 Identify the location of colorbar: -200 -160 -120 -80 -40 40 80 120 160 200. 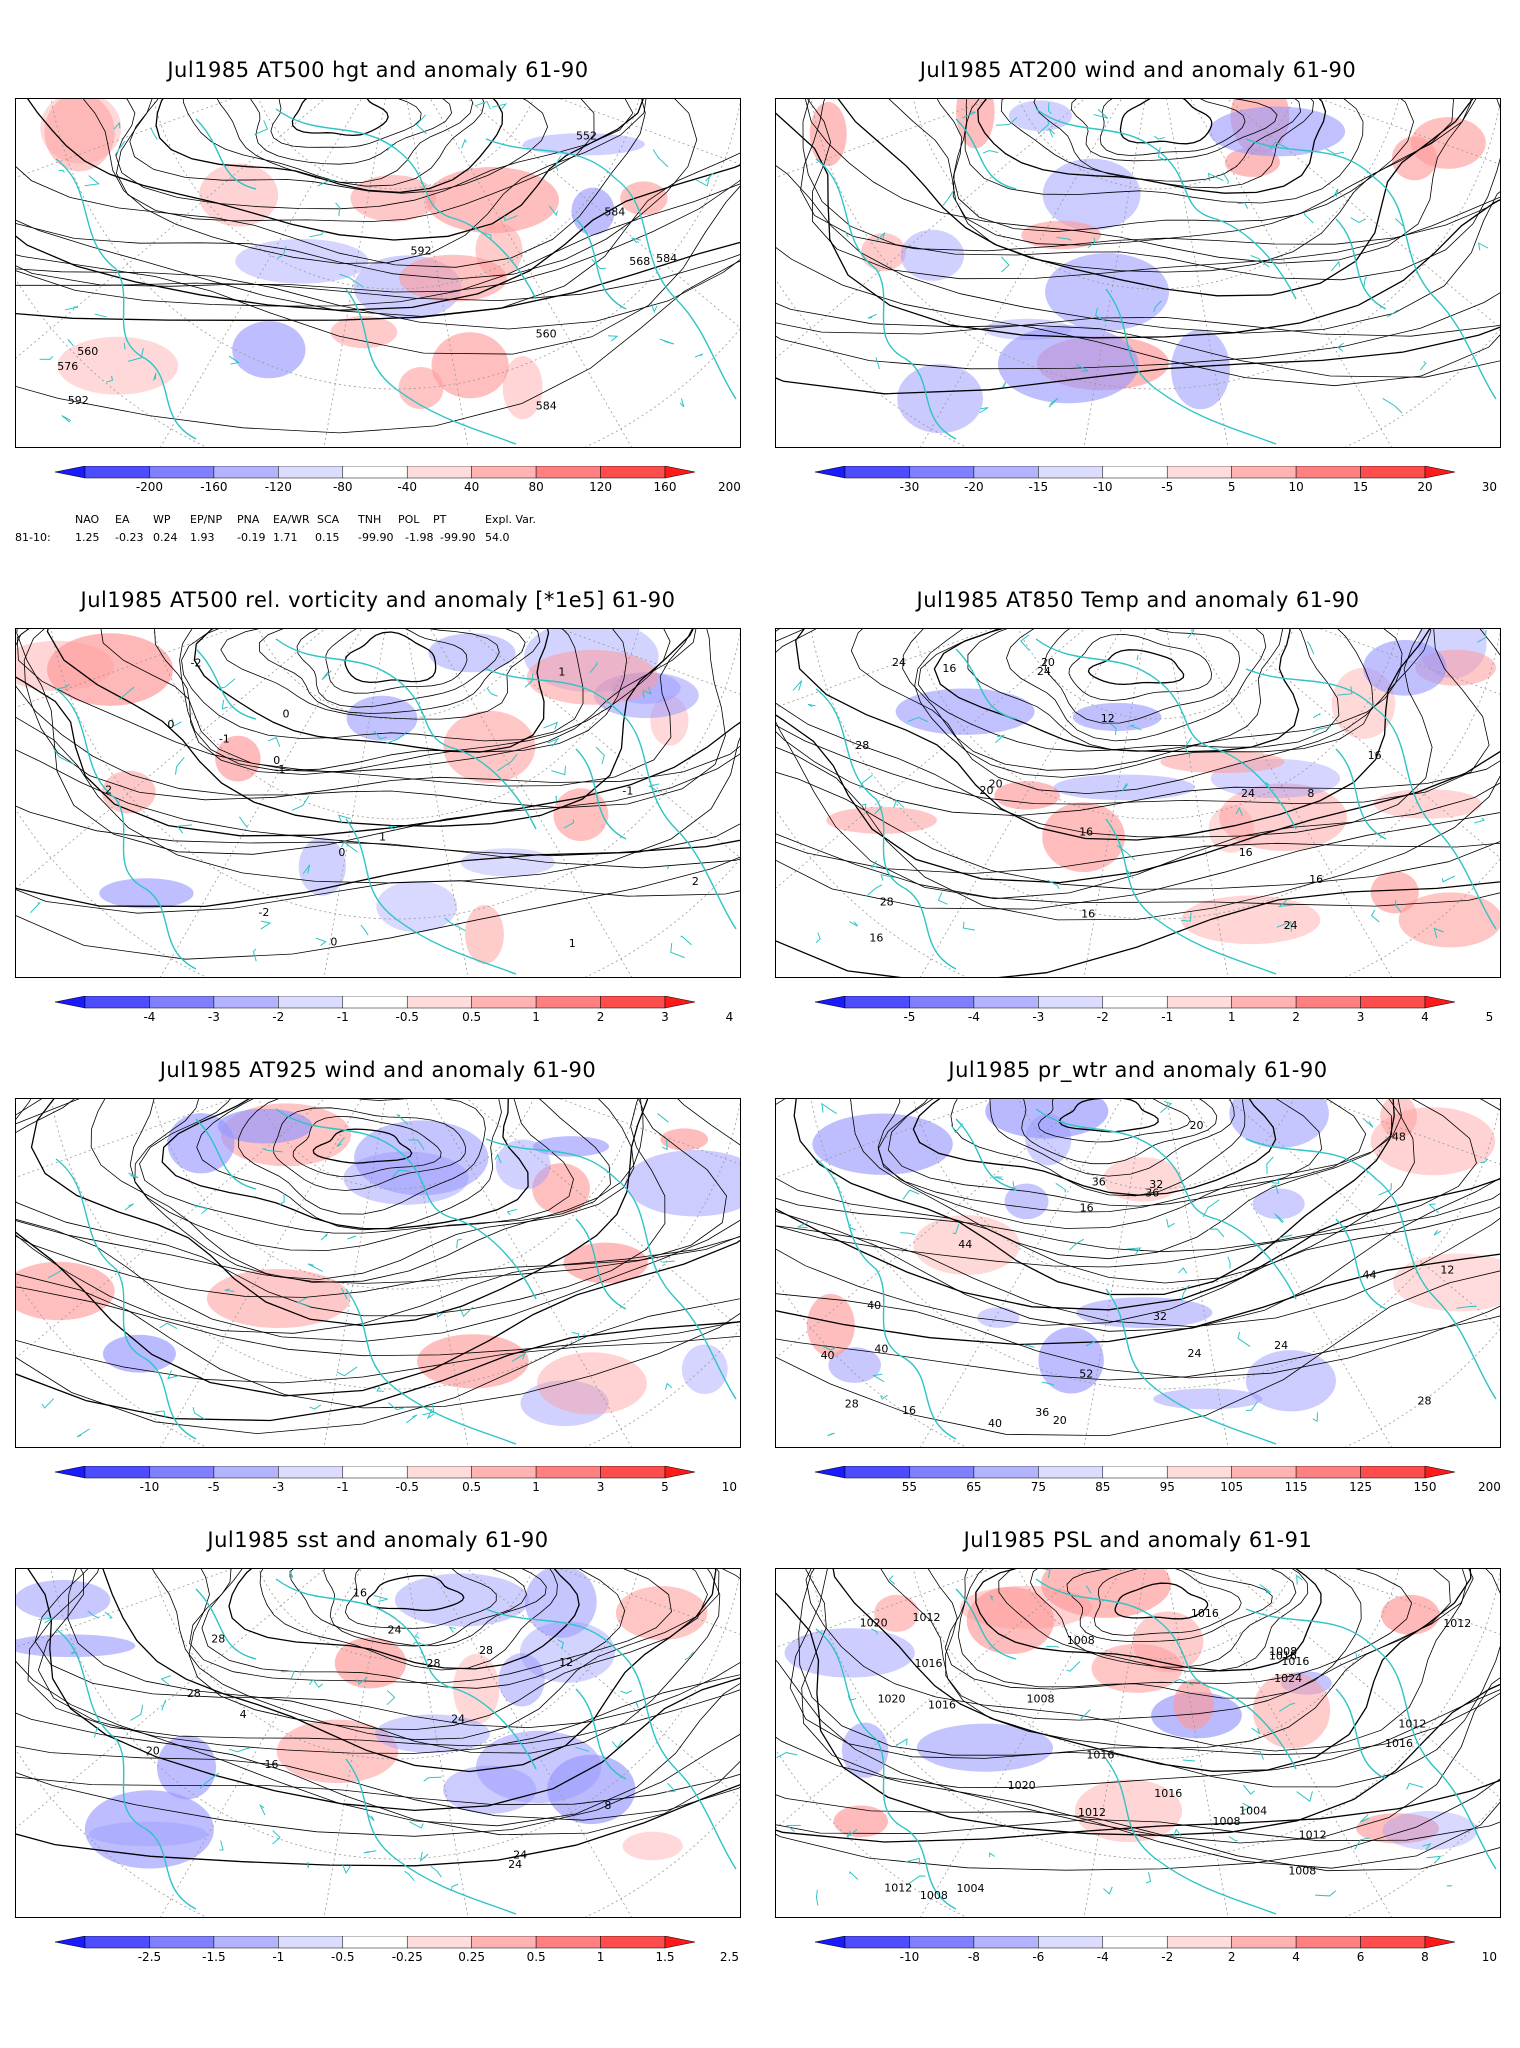
(398, 486).